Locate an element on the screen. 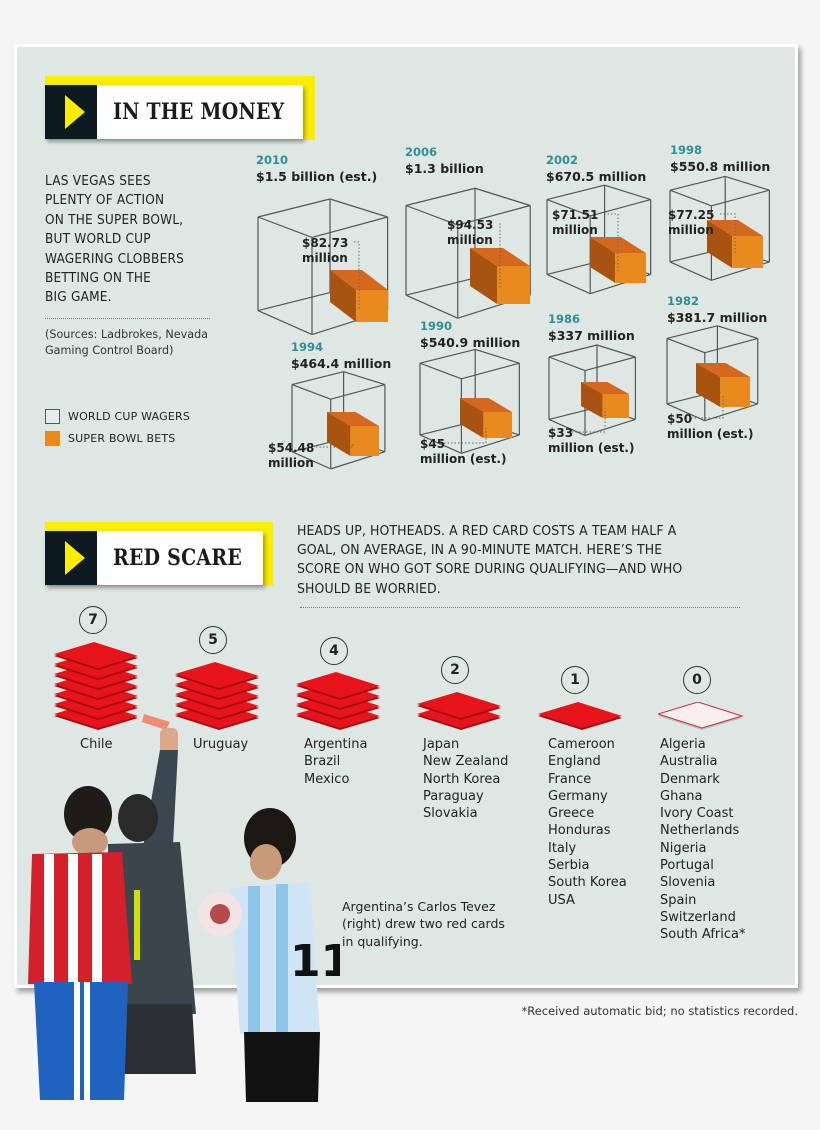 This screenshot has width=820, height=1130. red-card-count-badge: 2 is located at coordinates (455, 670).